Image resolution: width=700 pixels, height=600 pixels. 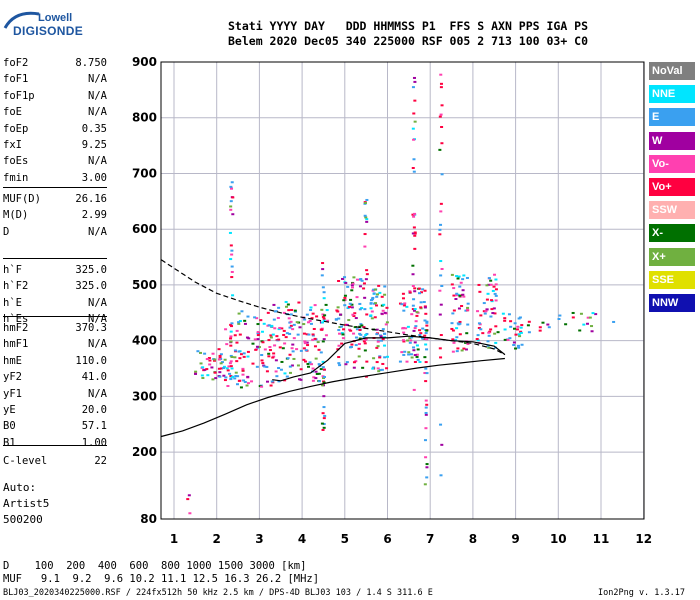 What do you see at coordinates (94, 377) in the screenshot?
I see `param-value: 41.0` at bounding box center [94, 377].